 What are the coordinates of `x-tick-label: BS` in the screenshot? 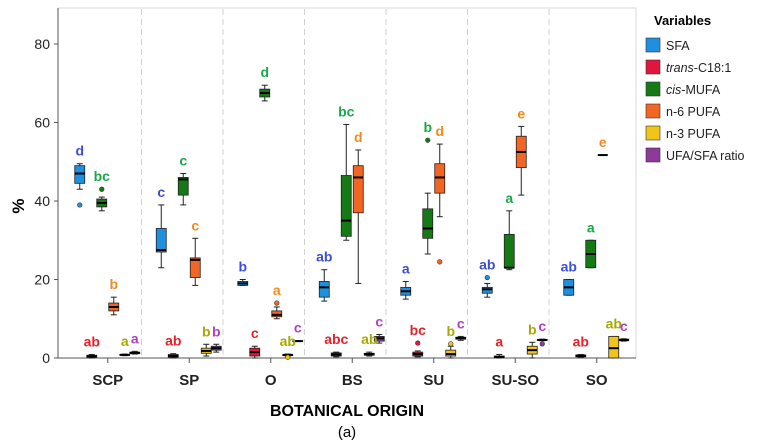 It's located at (352, 380).